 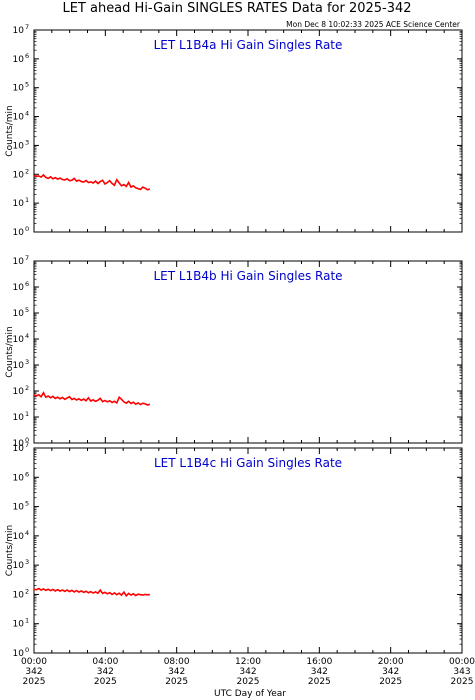 I want to click on x-tick-label: 12:00, so click(x=248, y=662).